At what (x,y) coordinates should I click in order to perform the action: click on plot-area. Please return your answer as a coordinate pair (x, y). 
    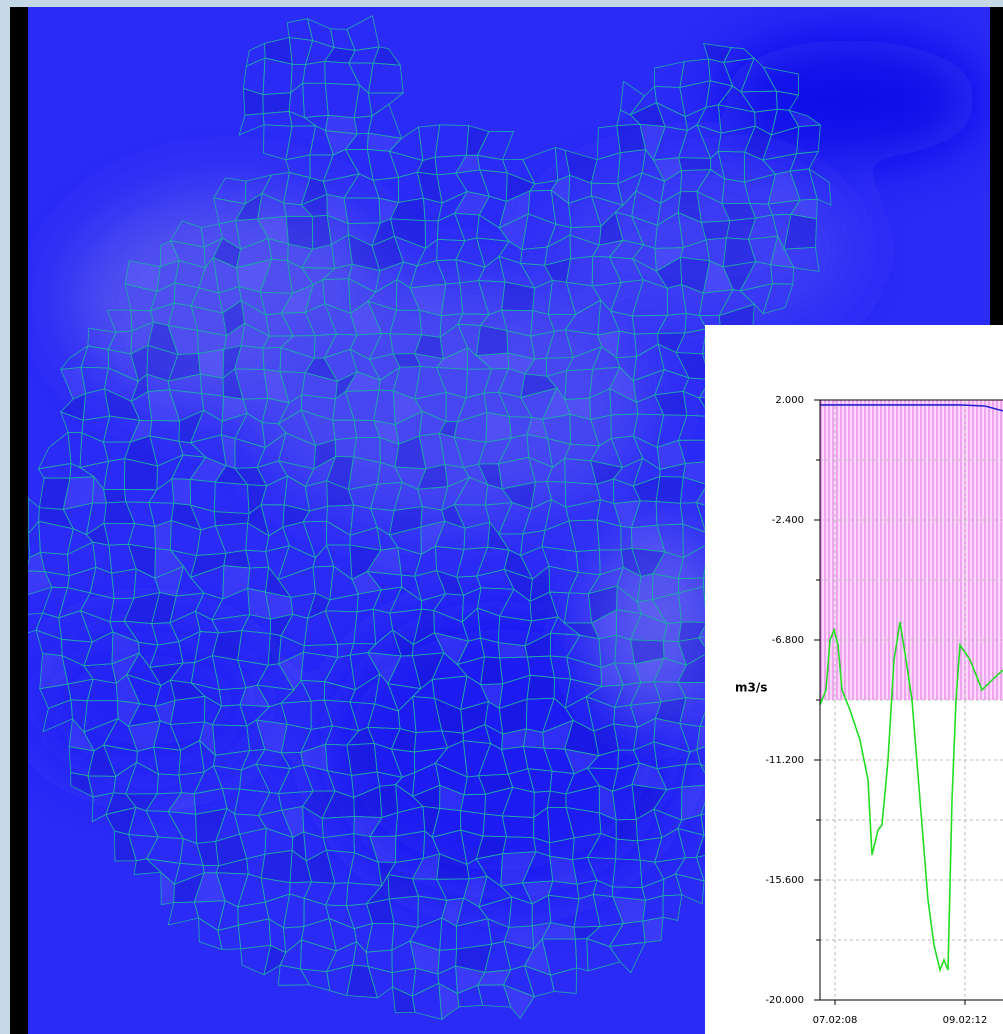
    Looking at the image, I should click on (911, 700).